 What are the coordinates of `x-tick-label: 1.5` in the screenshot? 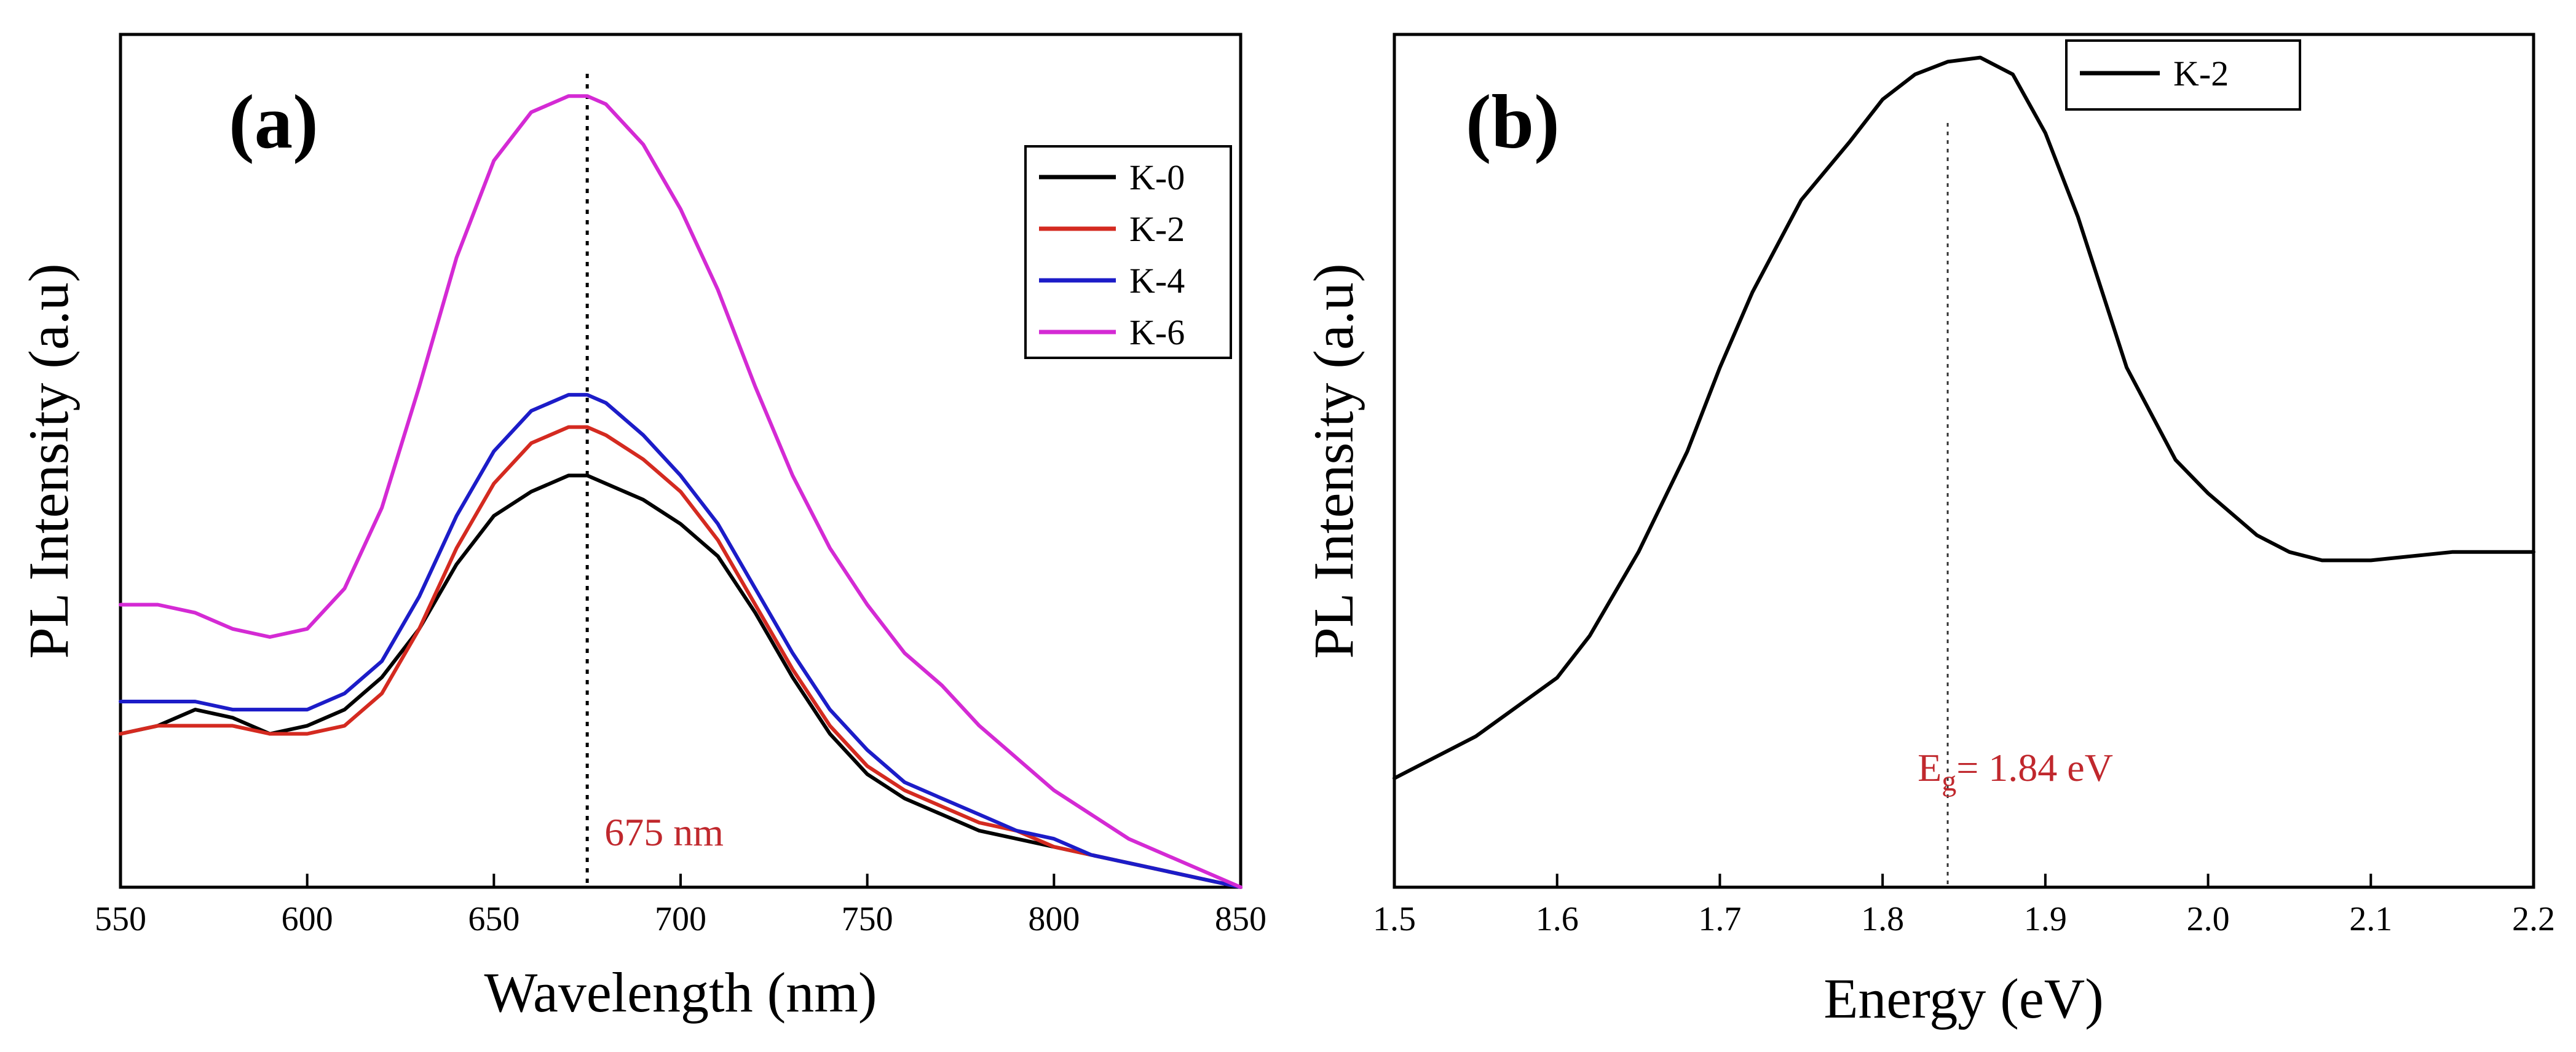 It's located at (1394, 919).